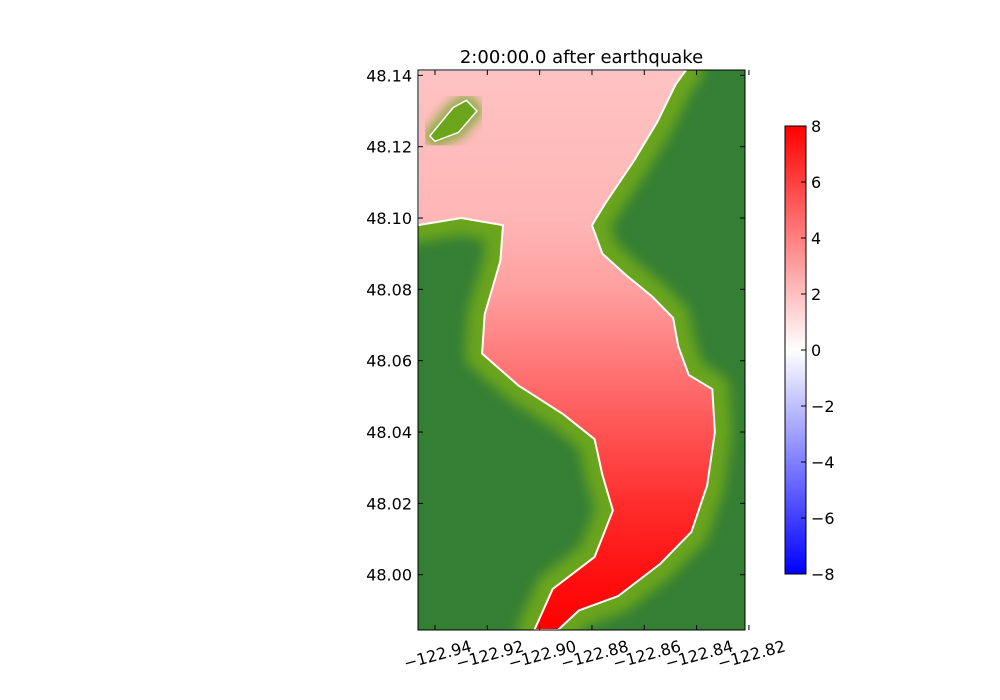 This screenshot has width=1000, height=700. Describe the element at coordinates (389, 361) in the screenshot. I see `y-tick-label: 48.06` at that location.